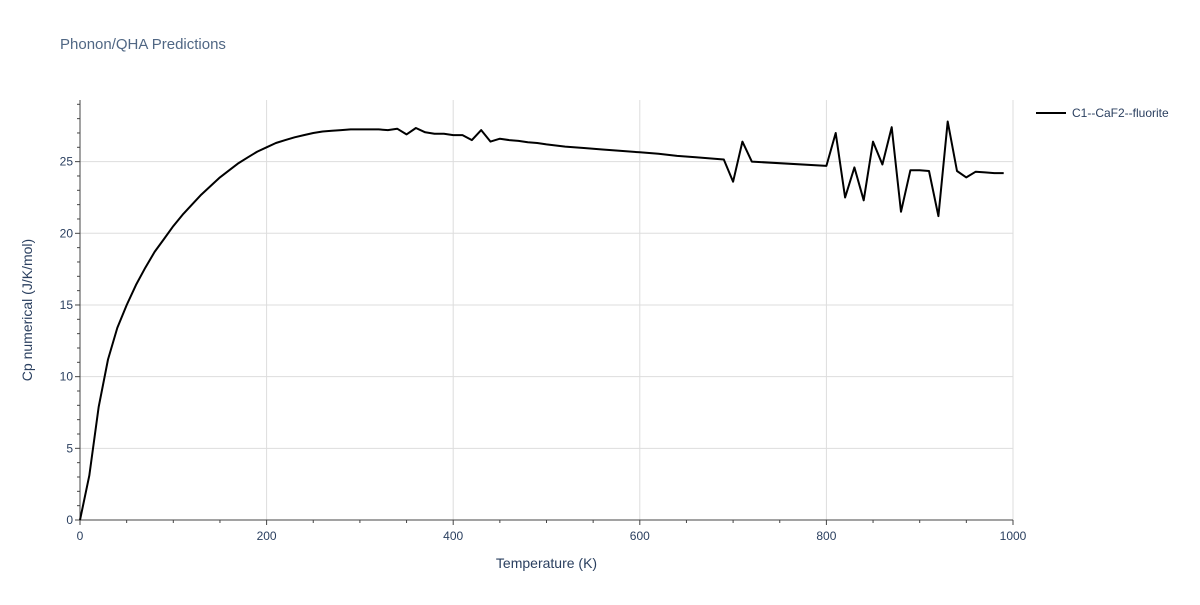 The image size is (1200, 605). I want to click on y-tick-label: 25, so click(67, 162).